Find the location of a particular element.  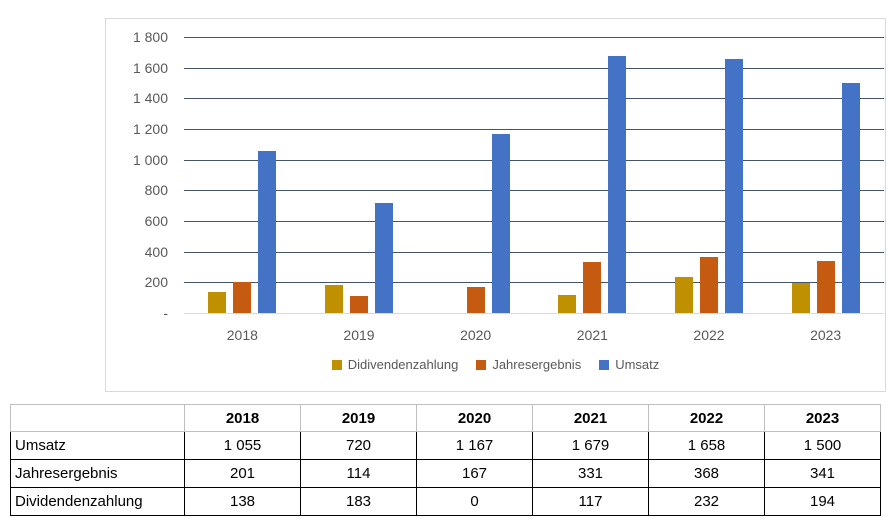

cell-umsatz-2018: 1 055 is located at coordinates (242, 445).